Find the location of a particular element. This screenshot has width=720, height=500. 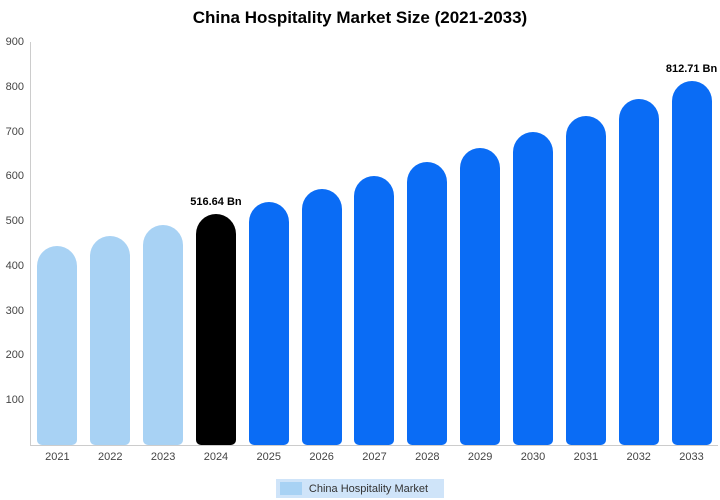

y-axis-tick-label: 200 is located at coordinates (14, 355).